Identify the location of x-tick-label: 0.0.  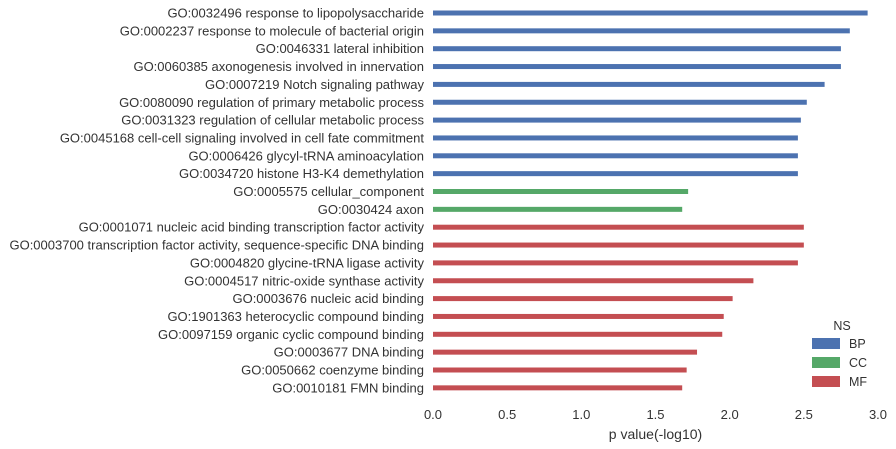
(433, 414).